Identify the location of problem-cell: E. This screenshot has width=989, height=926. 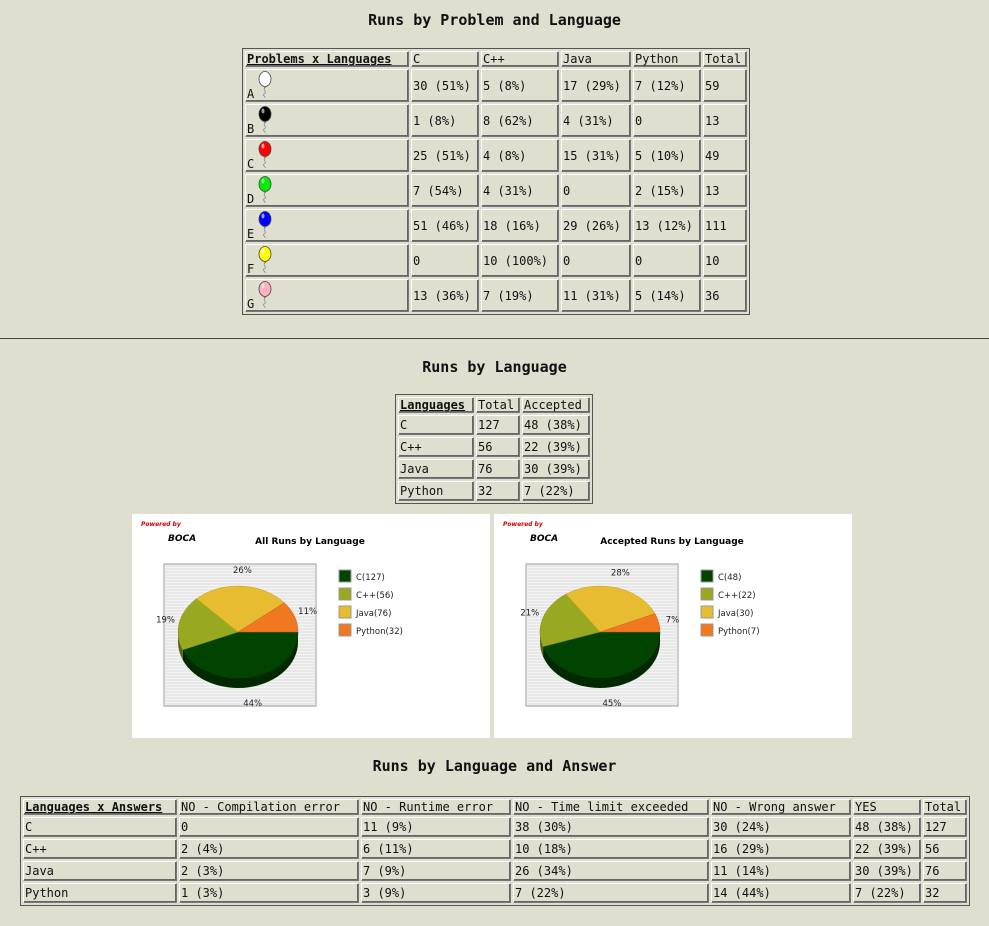
(327, 225).